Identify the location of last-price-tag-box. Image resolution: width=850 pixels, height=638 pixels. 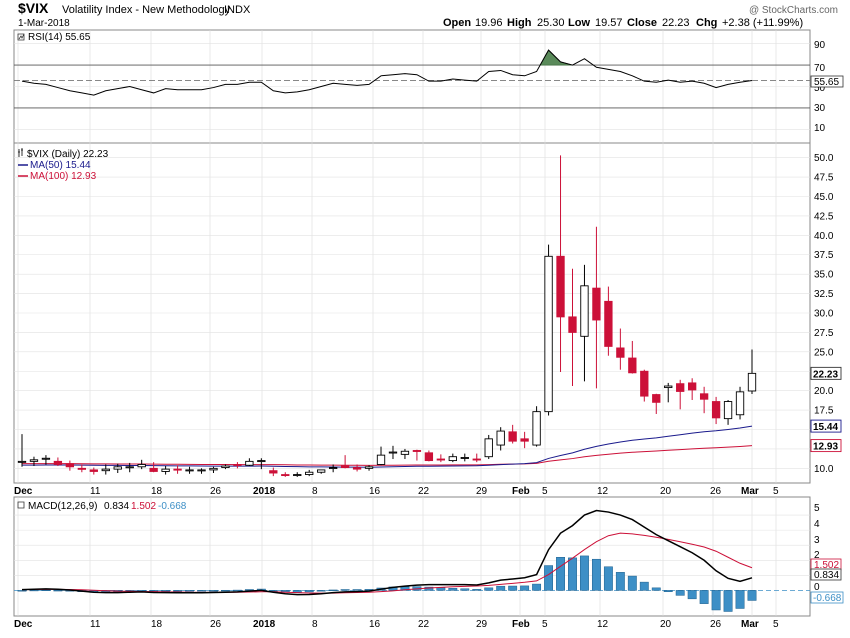
(826, 373).